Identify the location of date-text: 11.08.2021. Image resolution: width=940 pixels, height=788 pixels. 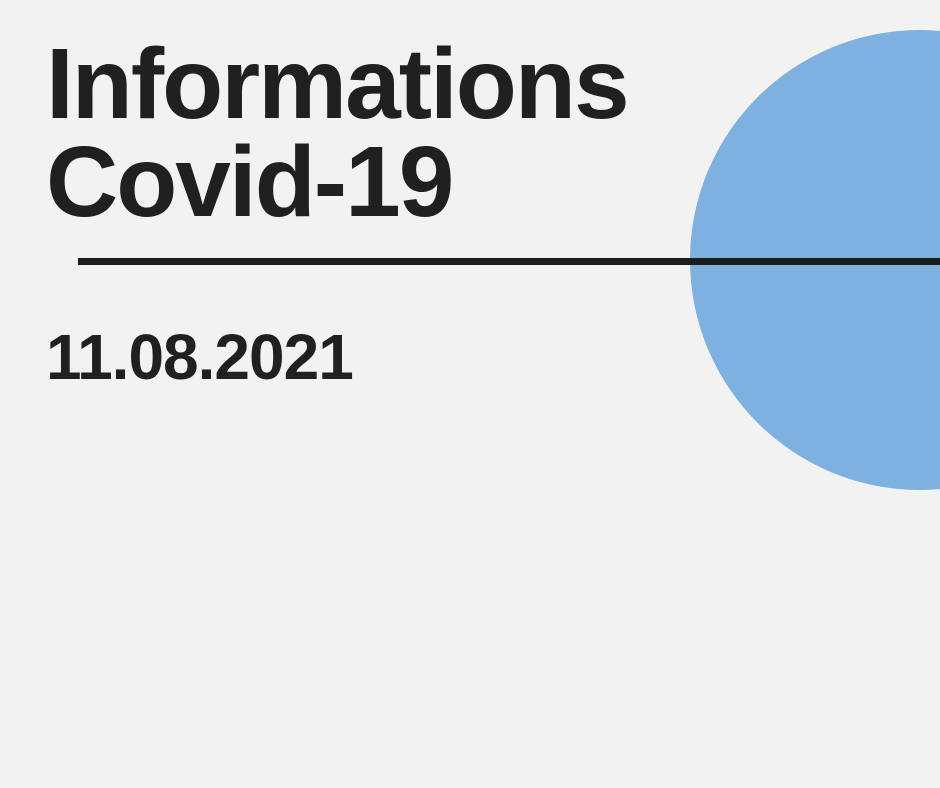
(200, 357).